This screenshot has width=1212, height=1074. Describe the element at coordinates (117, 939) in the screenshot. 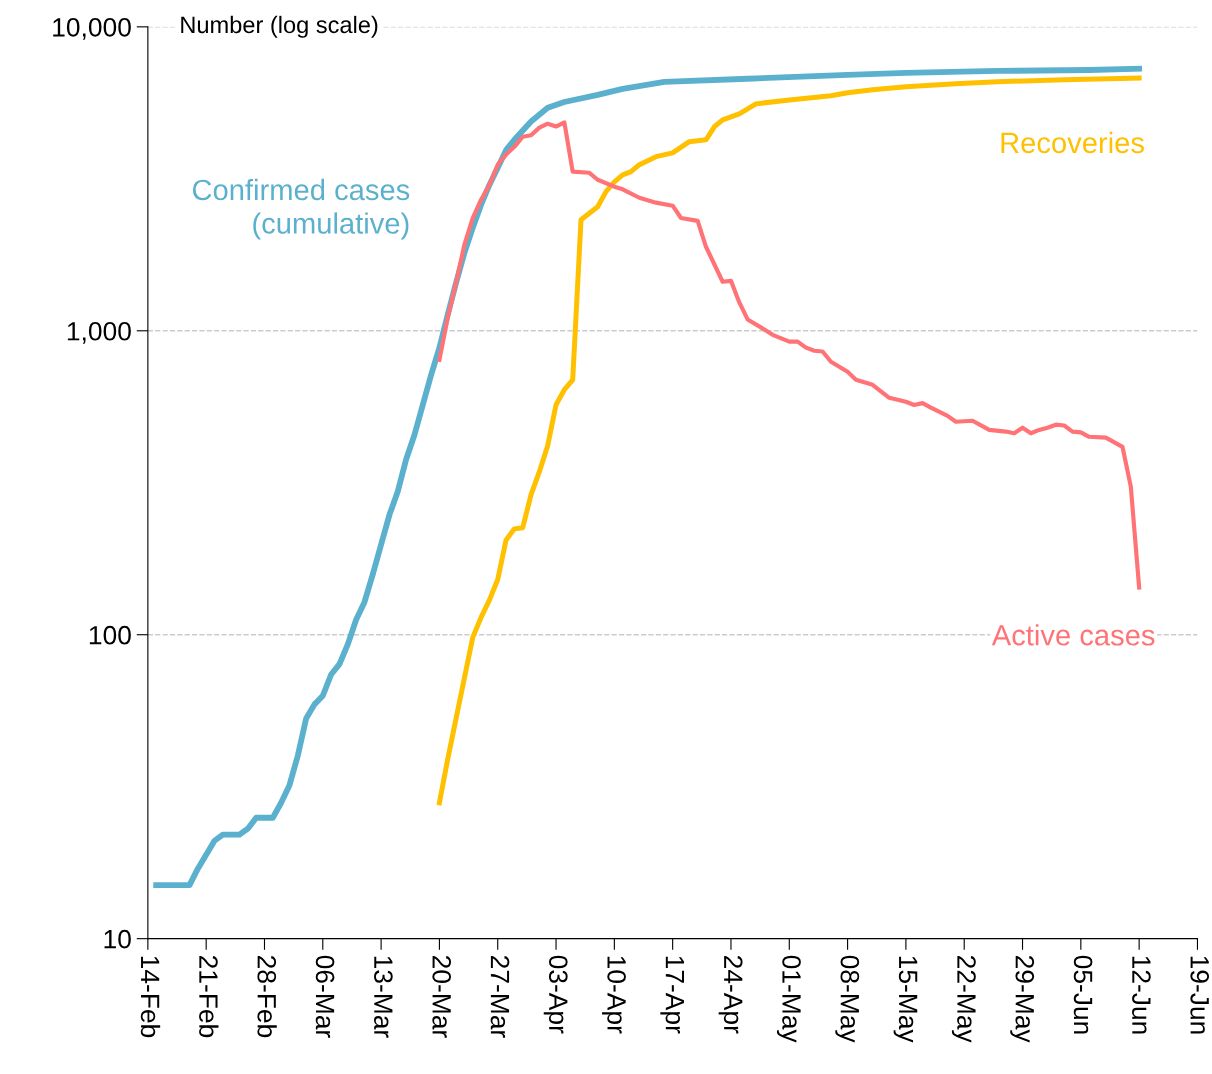

I see `y-tick-label: 10` at that location.